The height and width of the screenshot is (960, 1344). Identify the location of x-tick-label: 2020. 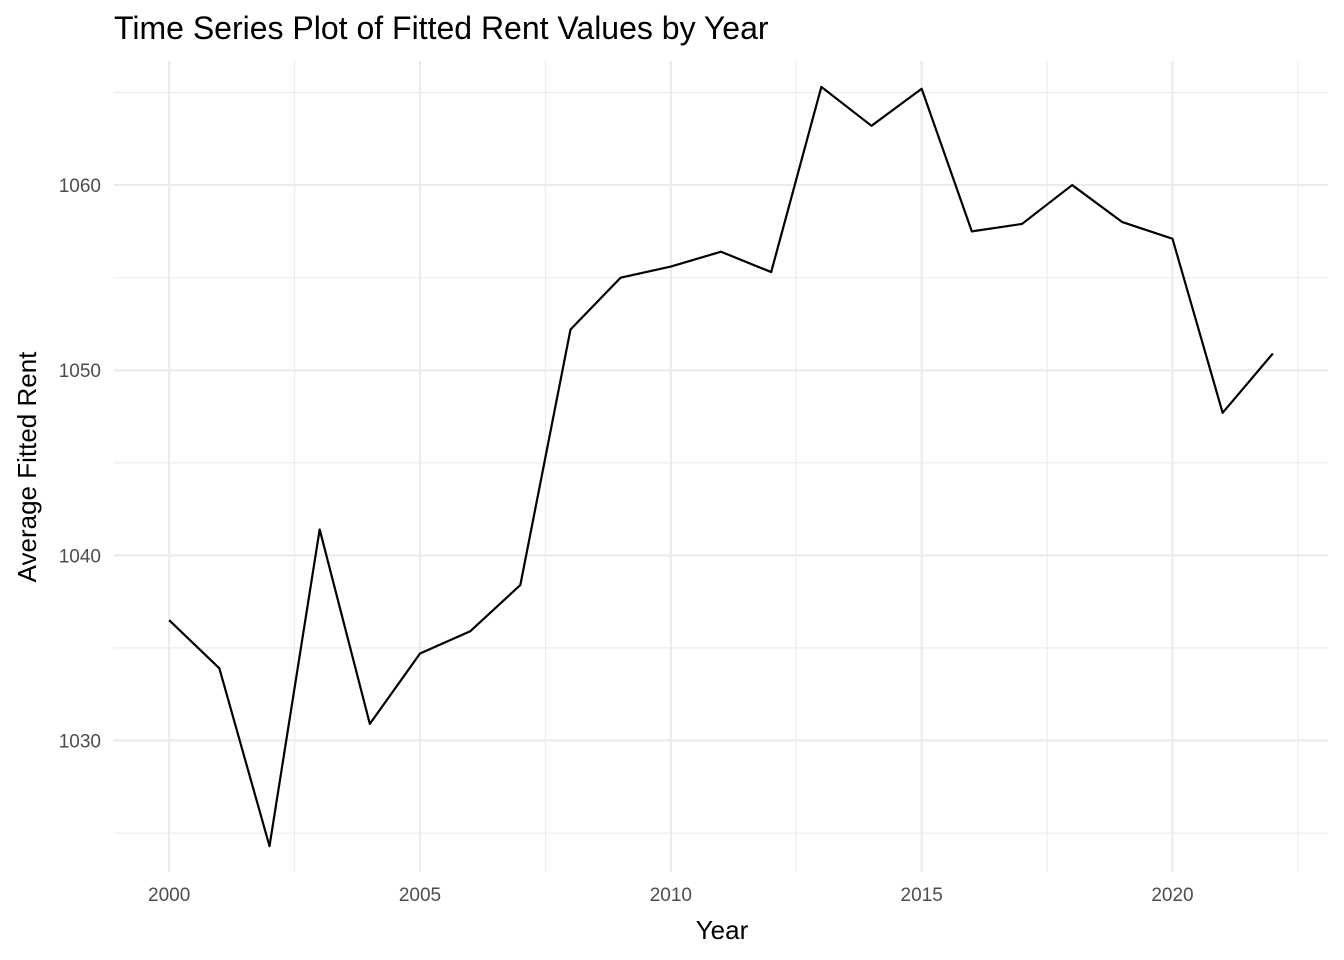
(1172, 895).